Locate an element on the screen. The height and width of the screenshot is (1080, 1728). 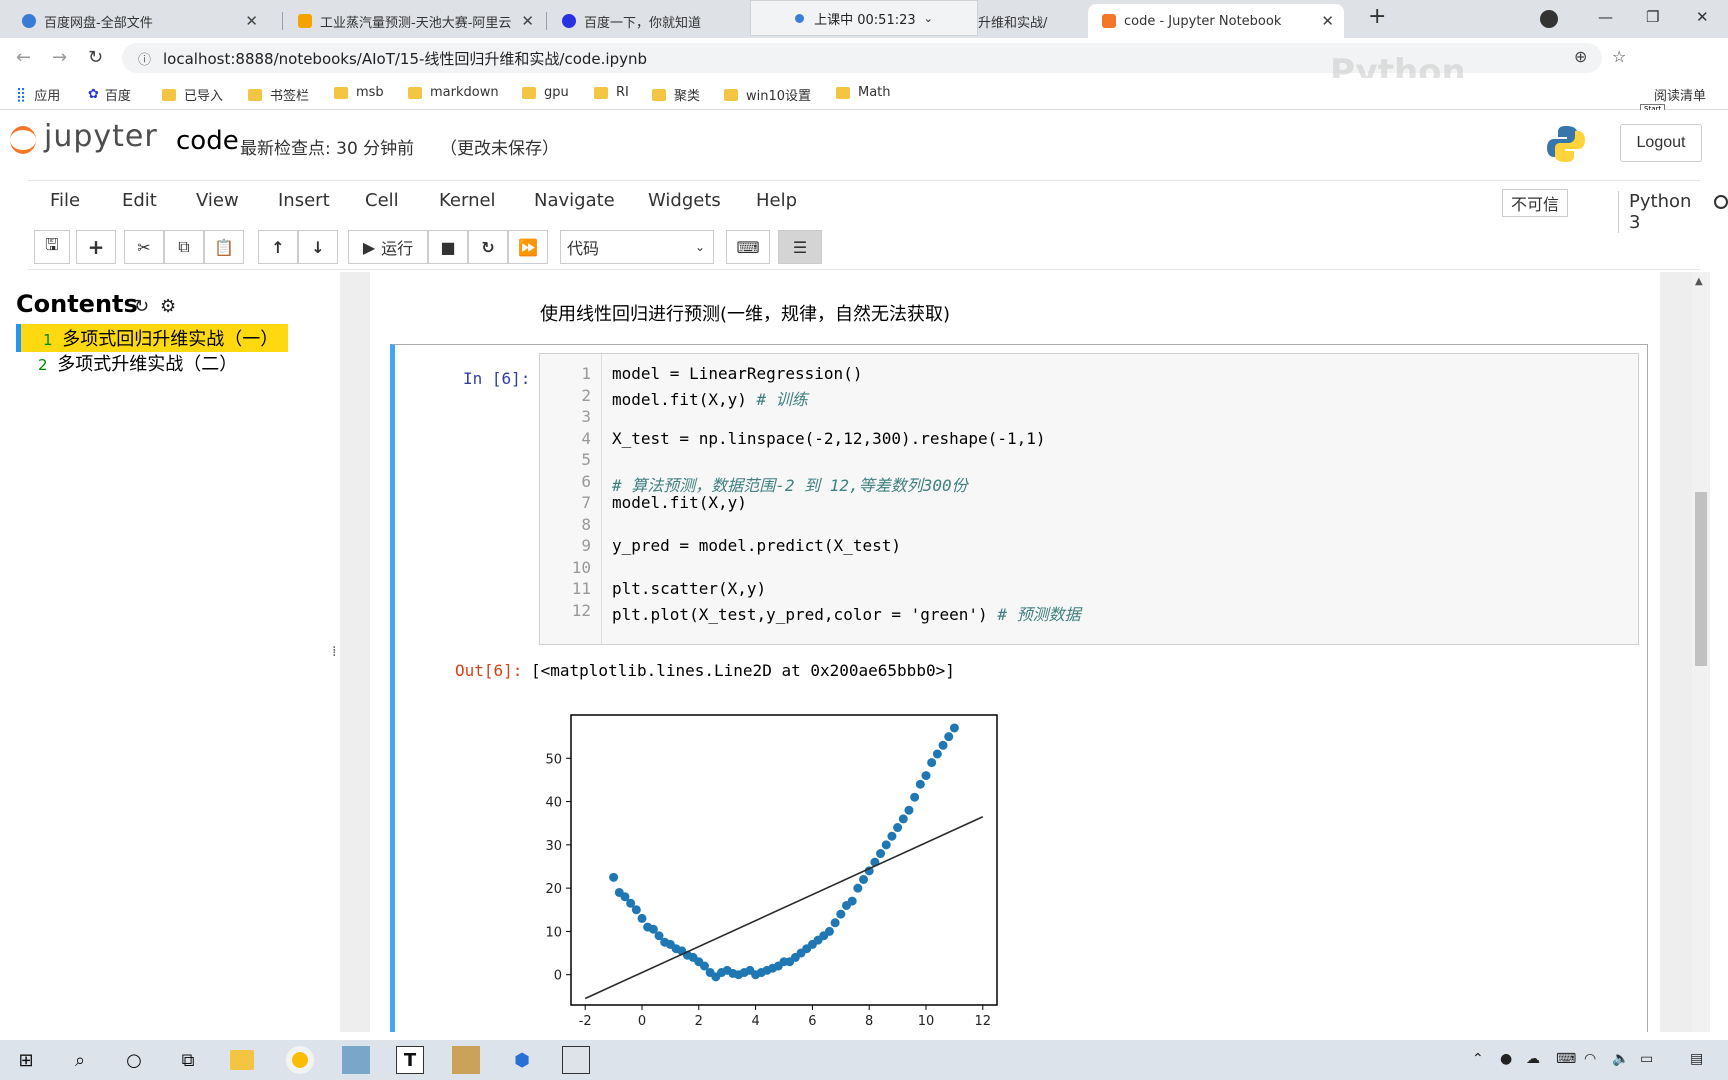
info-icon: ⓘ is located at coordinates (145, 60).